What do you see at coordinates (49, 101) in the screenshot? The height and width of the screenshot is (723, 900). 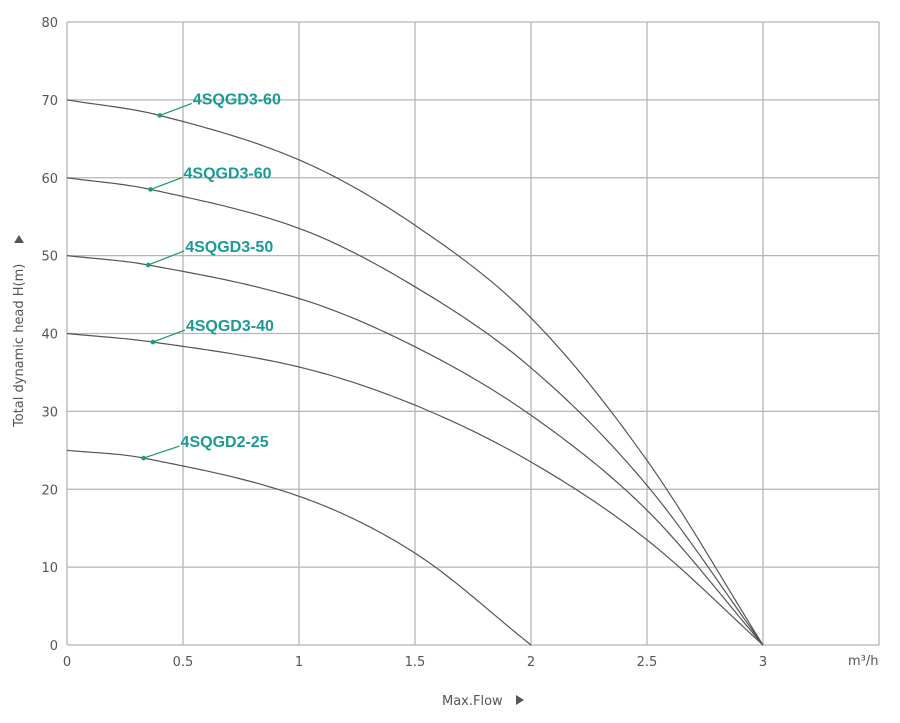 I see `y-tick-label: 70` at bounding box center [49, 101].